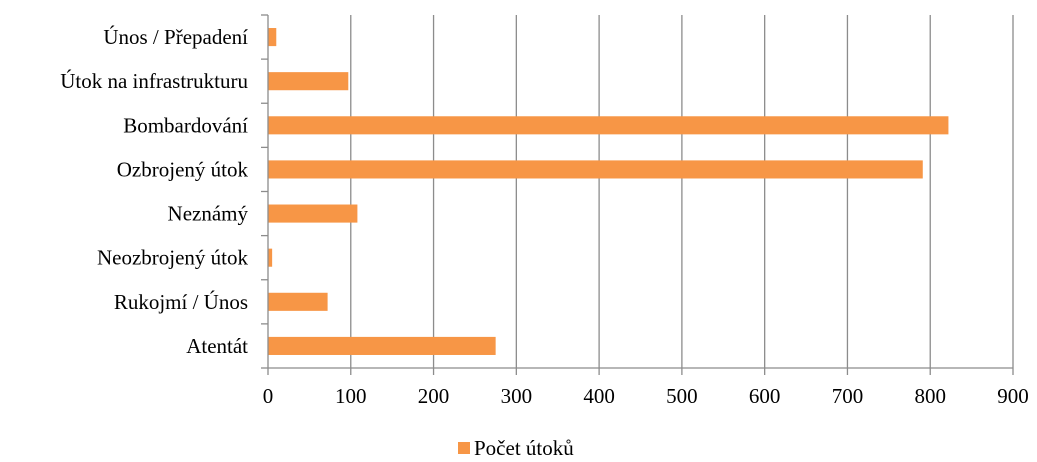  I want to click on x-tick-labels: 0 100 200 300 400 500 600 700 800 900, so click(646, 396).